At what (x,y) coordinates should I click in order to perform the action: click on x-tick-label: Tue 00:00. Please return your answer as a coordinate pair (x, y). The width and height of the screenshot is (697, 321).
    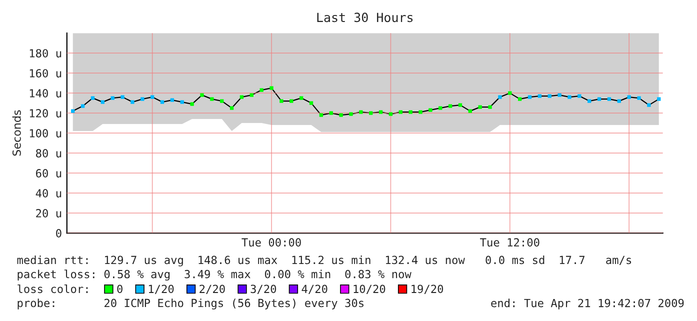
    Looking at the image, I should click on (271, 242).